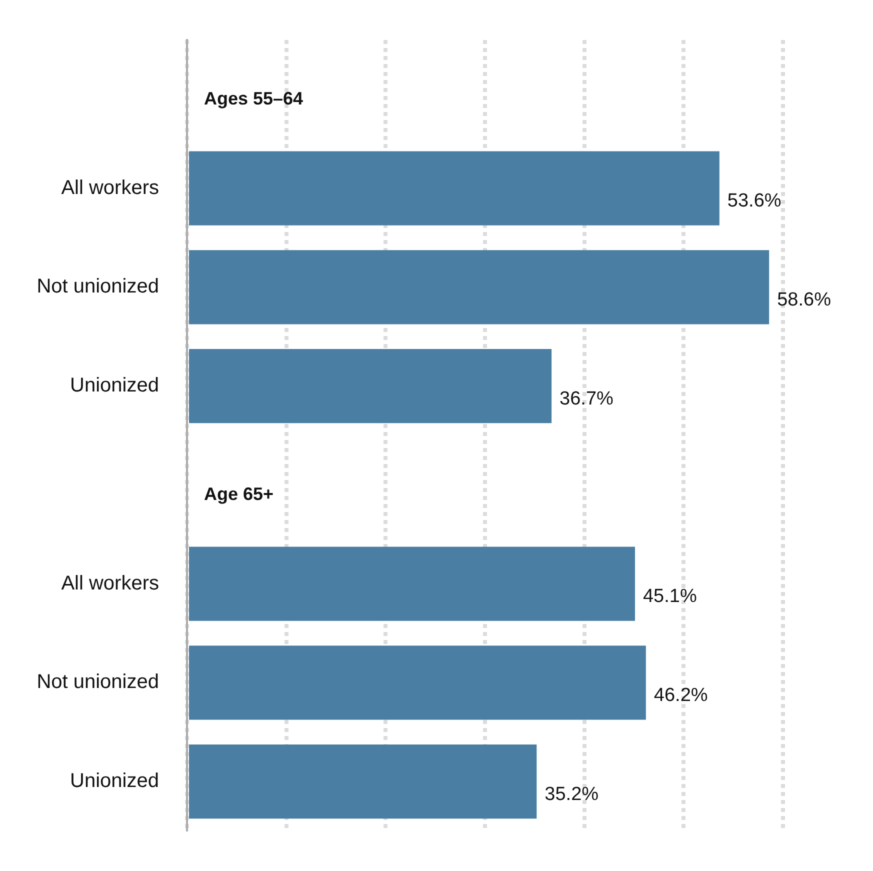 The width and height of the screenshot is (873, 871). I want to click on annotation: Age 65+, so click(239, 494).